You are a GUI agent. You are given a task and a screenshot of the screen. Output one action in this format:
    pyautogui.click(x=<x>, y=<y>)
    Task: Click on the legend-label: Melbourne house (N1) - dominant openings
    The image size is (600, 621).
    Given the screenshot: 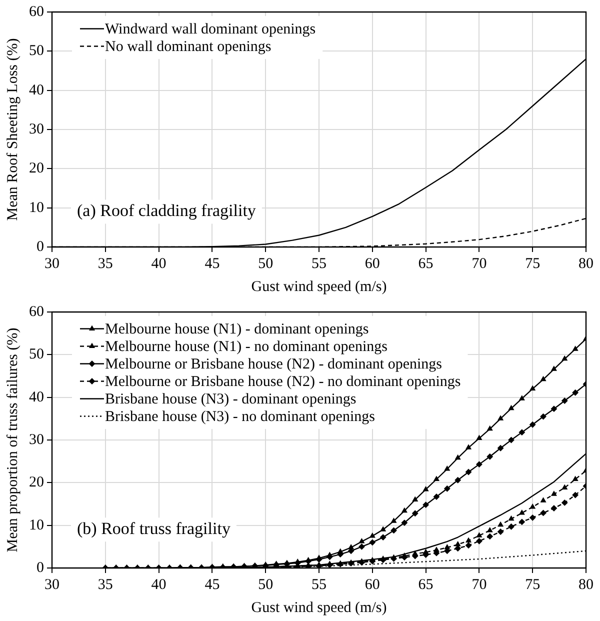 What is the action you would take?
    pyautogui.click(x=237, y=330)
    